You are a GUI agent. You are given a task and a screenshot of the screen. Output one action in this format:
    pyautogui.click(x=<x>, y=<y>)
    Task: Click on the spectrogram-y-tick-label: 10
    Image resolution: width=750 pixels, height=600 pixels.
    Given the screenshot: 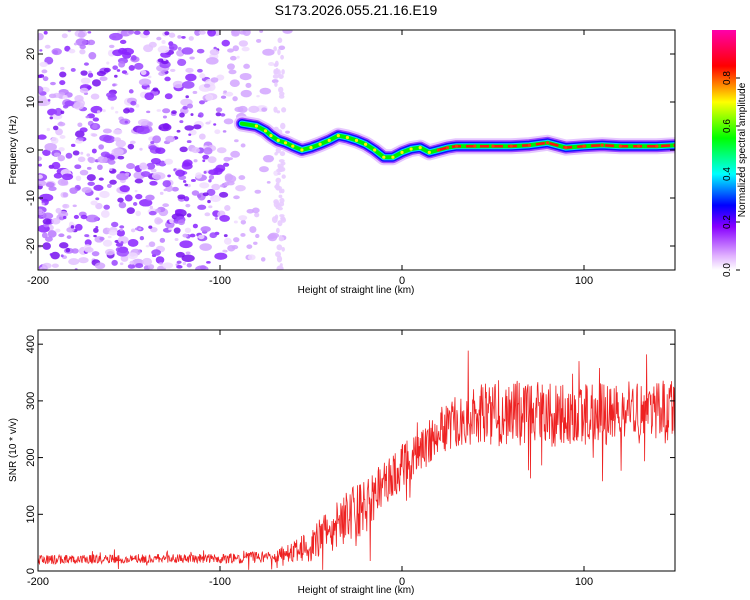 What is the action you would take?
    pyautogui.click(x=31, y=102)
    